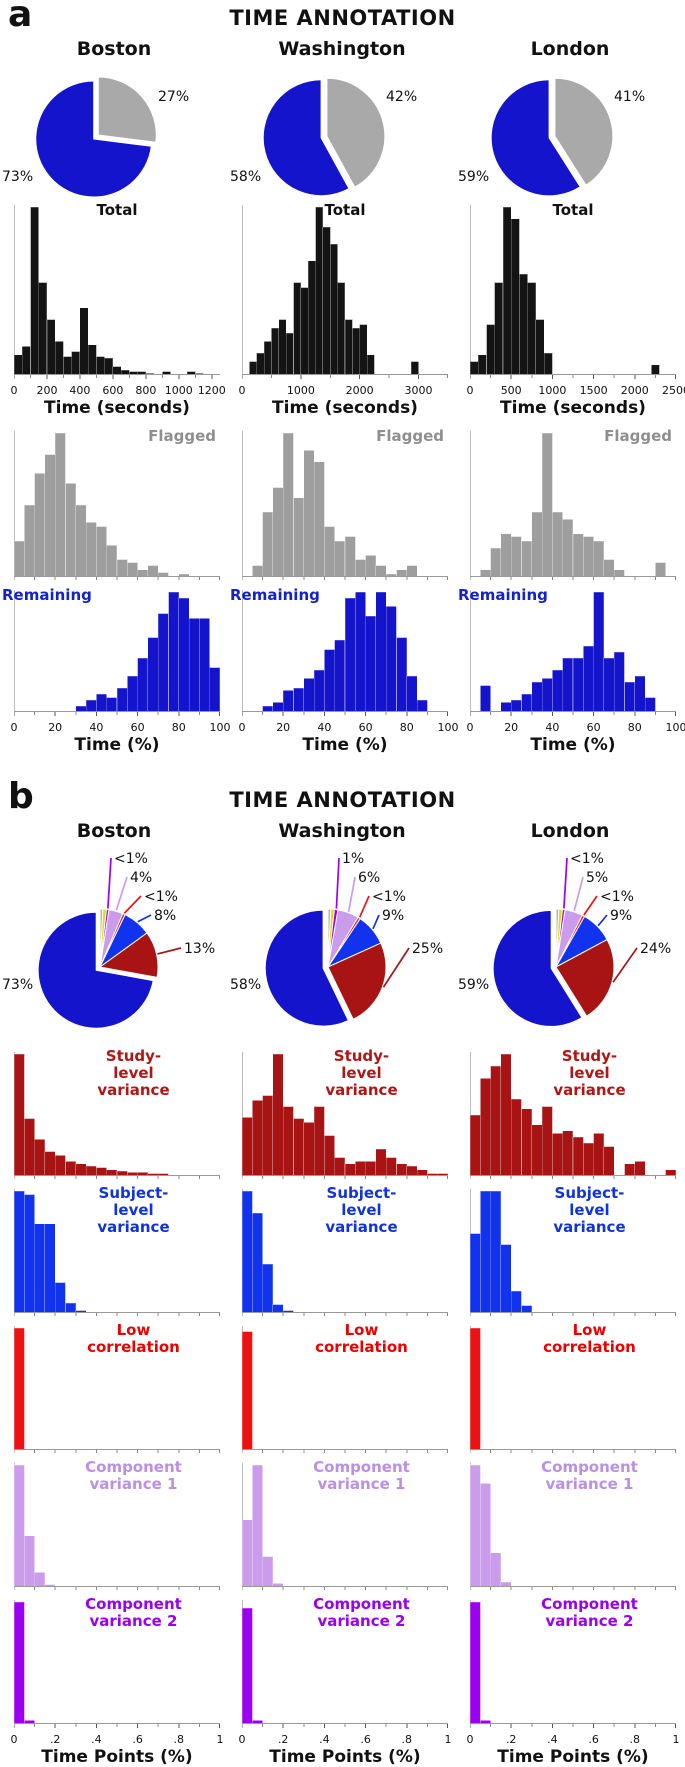 The height and width of the screenshot is (1767, 685). What do you see at coordinates (116, 1390) in the screenshot?
I see `histogram-low-correlation: Low correlation` at bounding box center [116, 1390].